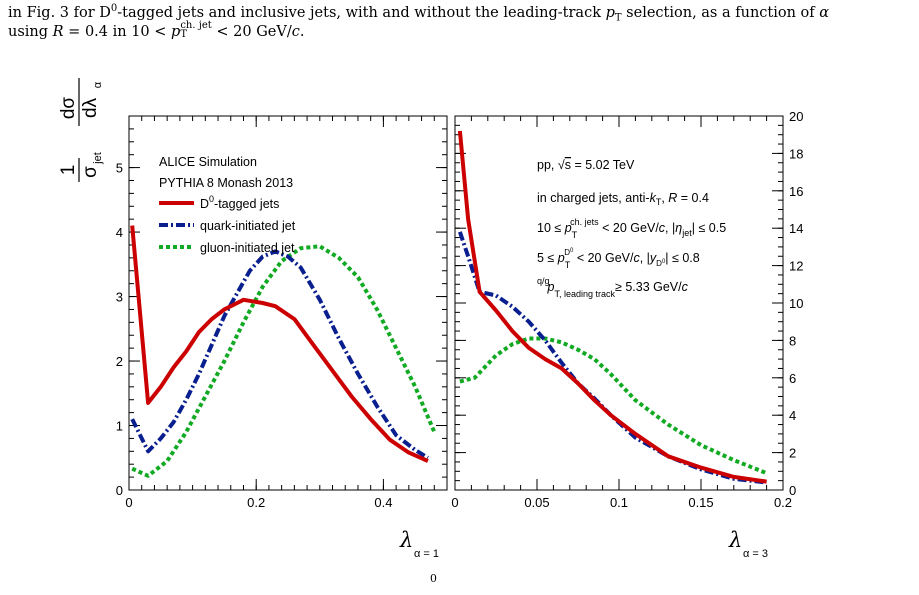  What do you see at coordinates (90, 172) in the screenshot?
I see `svg-text: σ` at bounding box center [90, 172].